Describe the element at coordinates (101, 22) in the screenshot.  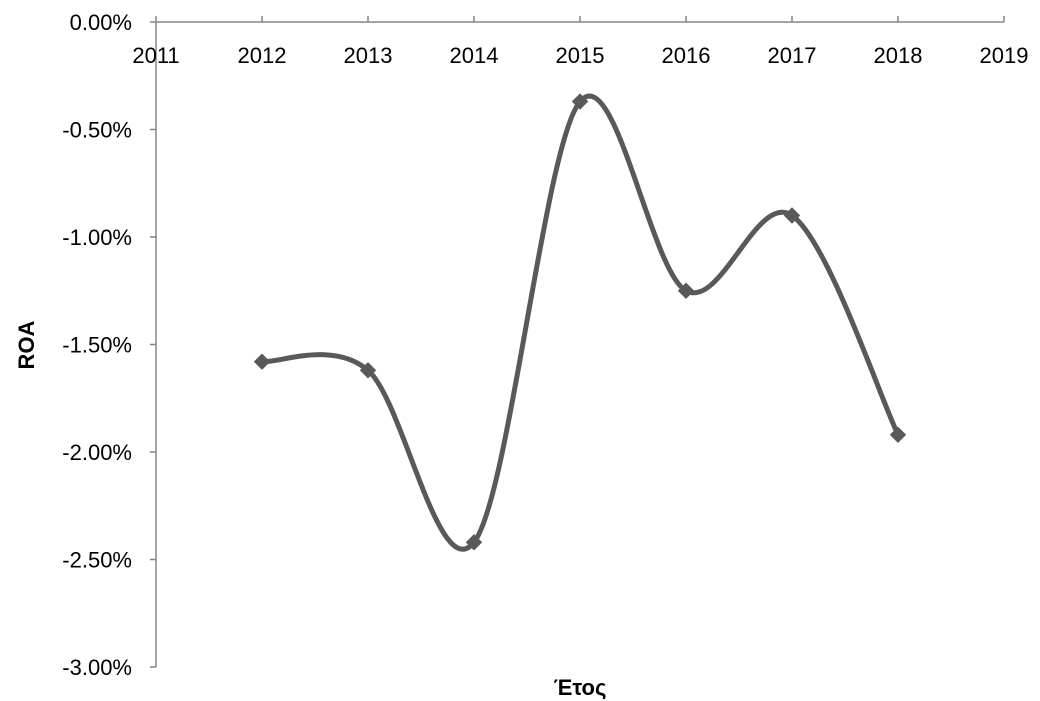
I see `y-tick-label: 0.00%` at that location.